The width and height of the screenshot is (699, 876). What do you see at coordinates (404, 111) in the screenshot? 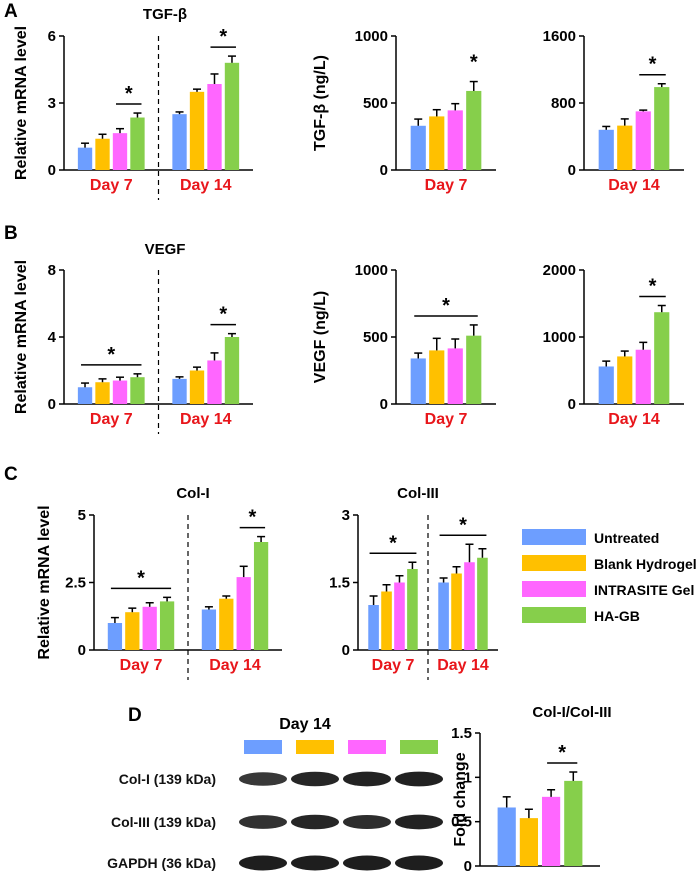
I see `chart-a2: 0 500 1000 TGF-β (ng/L) Day 7 *` at bounding box center [404, 111].